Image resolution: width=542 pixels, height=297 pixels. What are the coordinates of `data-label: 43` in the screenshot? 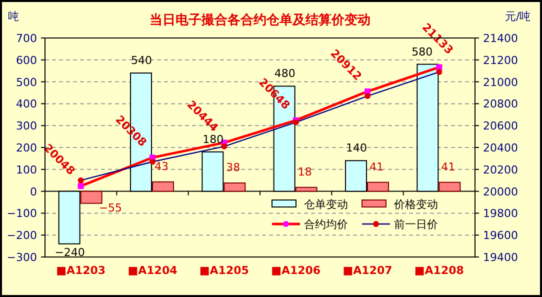 It's located at (161, 166).